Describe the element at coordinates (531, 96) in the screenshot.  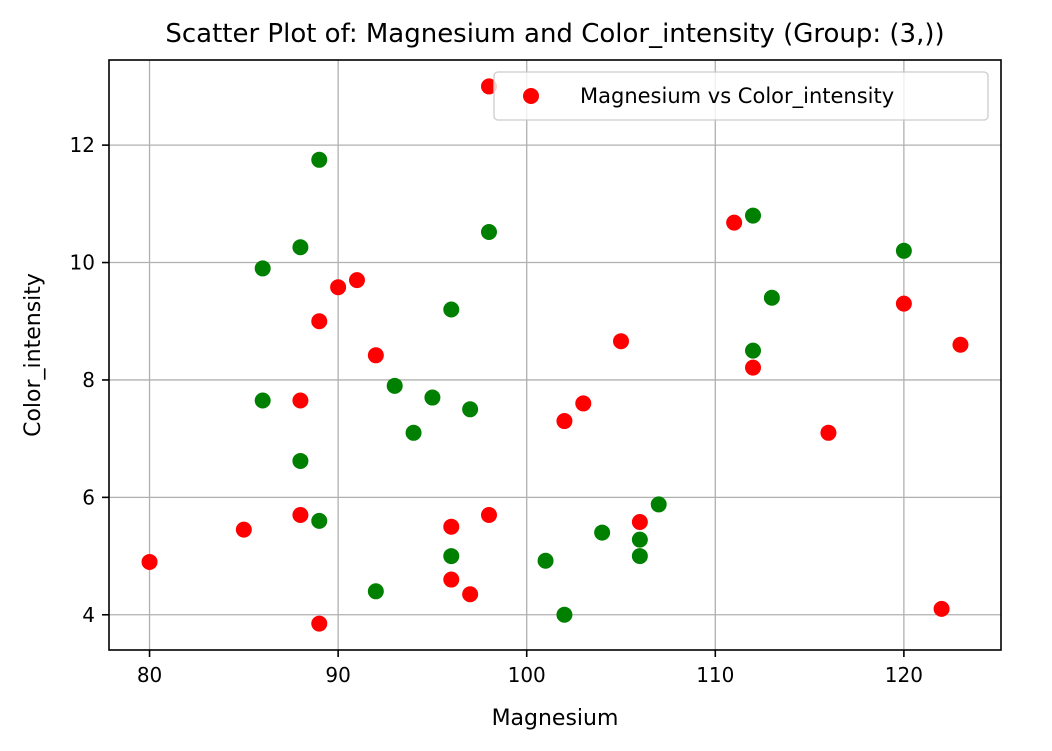
I see `legend-marker` at that location.